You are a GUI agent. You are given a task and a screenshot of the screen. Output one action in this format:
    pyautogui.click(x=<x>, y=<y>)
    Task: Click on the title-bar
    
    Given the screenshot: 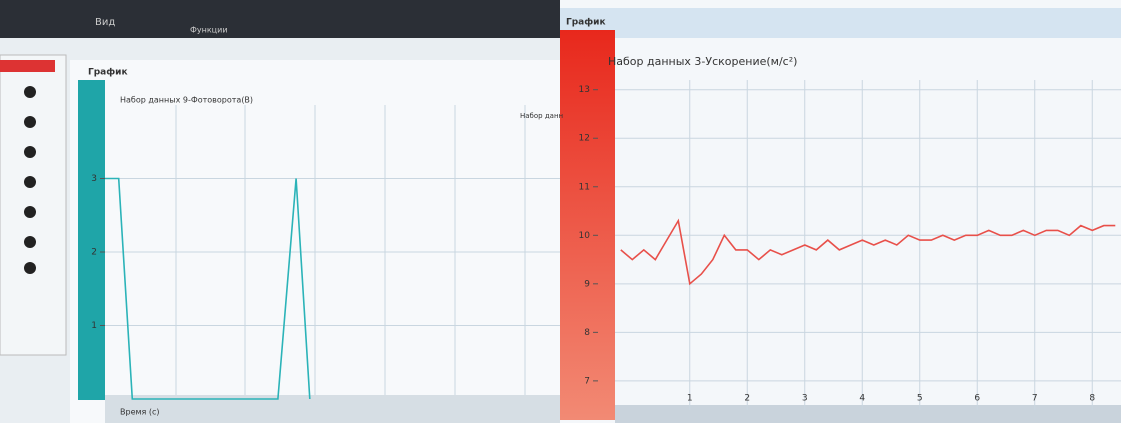 What is the action you would take?
    pyautogui.click(x=840, y=23)
    